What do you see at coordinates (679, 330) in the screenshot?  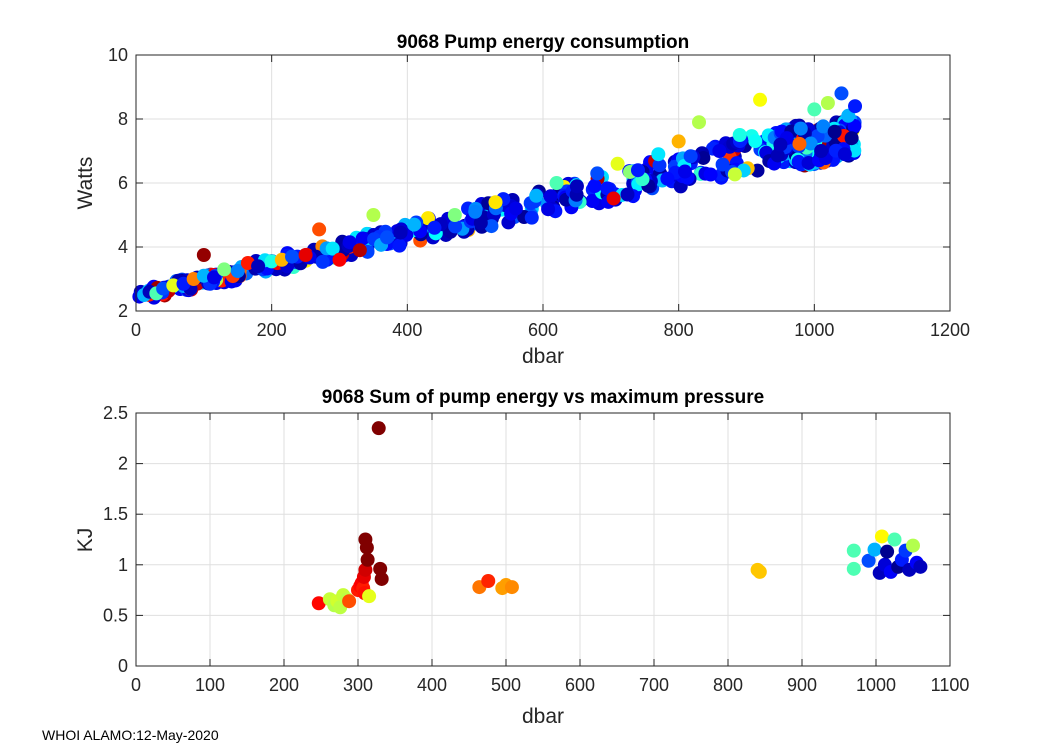 I see `energy-x-tick-label: 800` at bounding box center [679, 330].